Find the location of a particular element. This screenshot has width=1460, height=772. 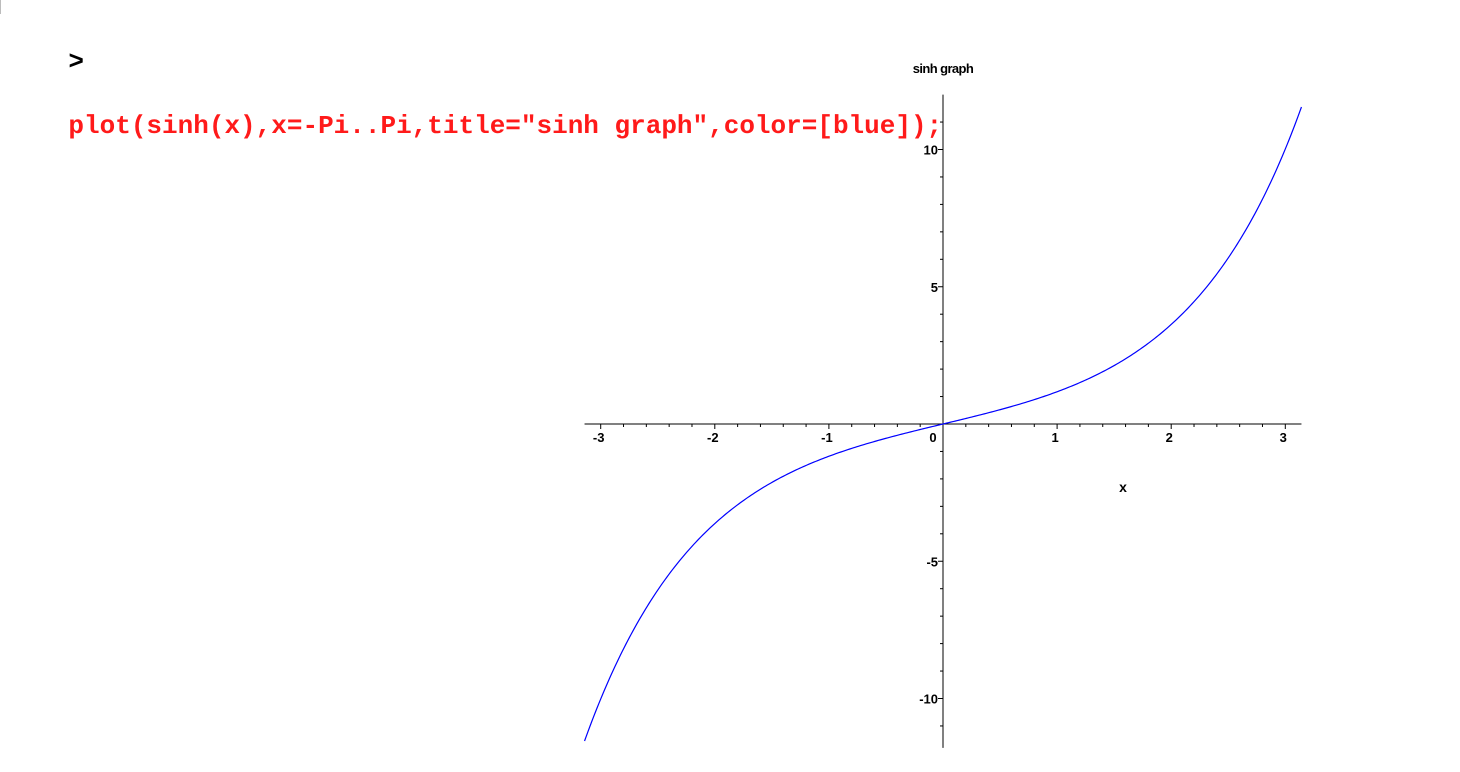

y-tick-label: 5 is located at coordinates (934, 287).